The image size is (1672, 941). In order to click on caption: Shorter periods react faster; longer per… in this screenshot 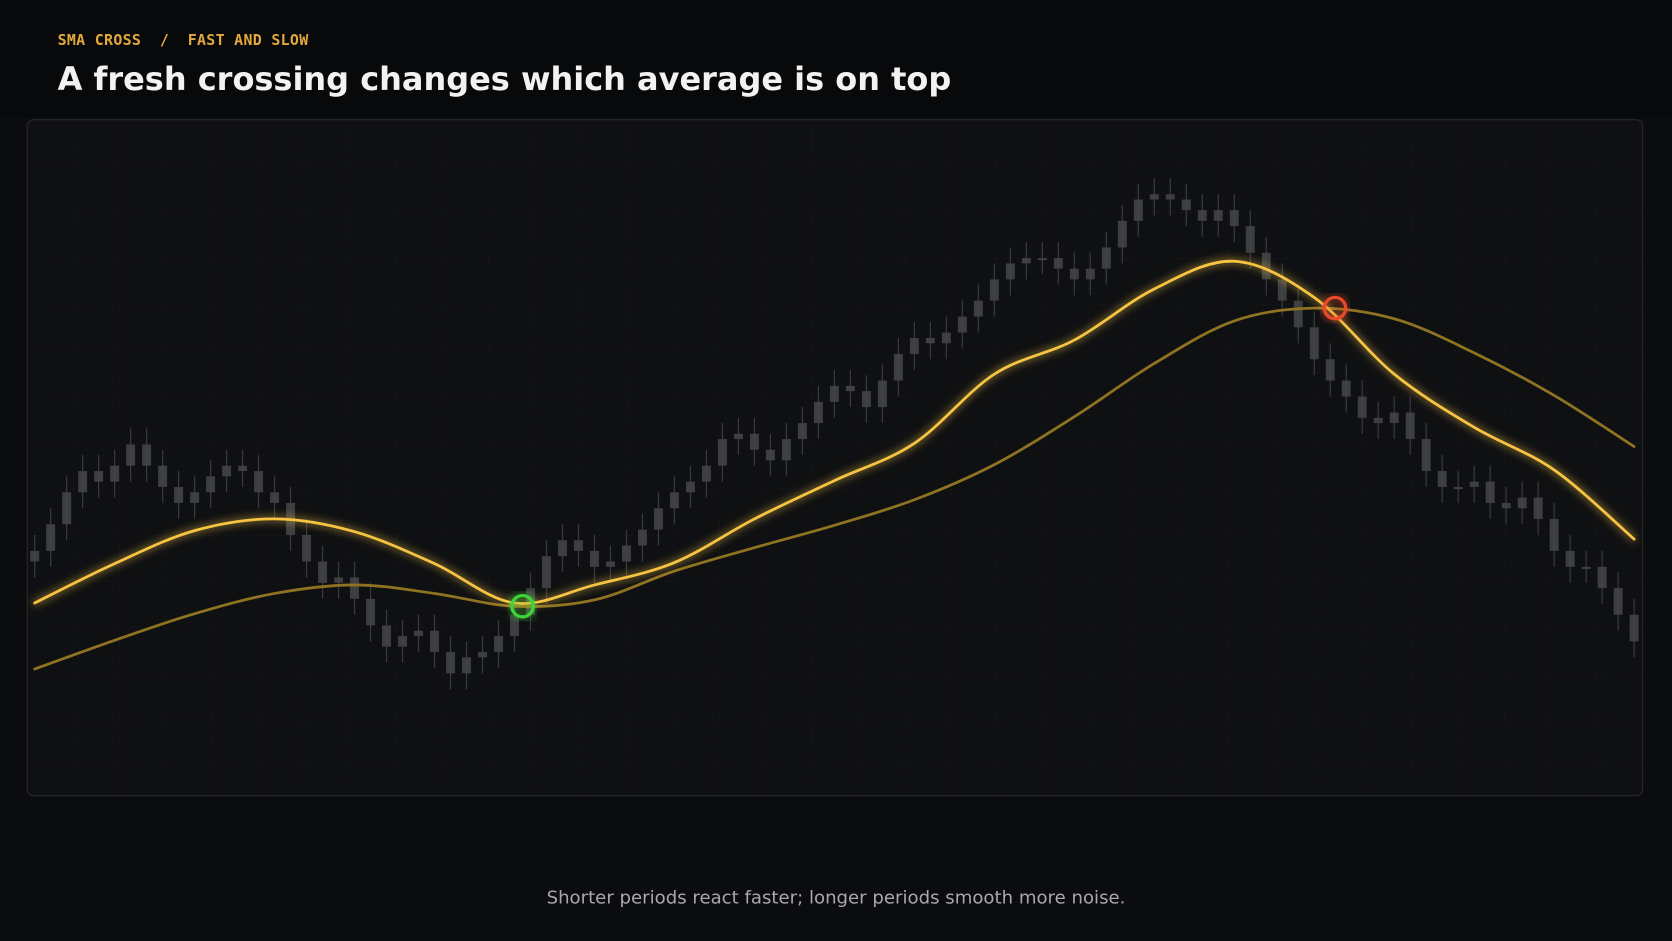, I will do `click(836, 897)`.